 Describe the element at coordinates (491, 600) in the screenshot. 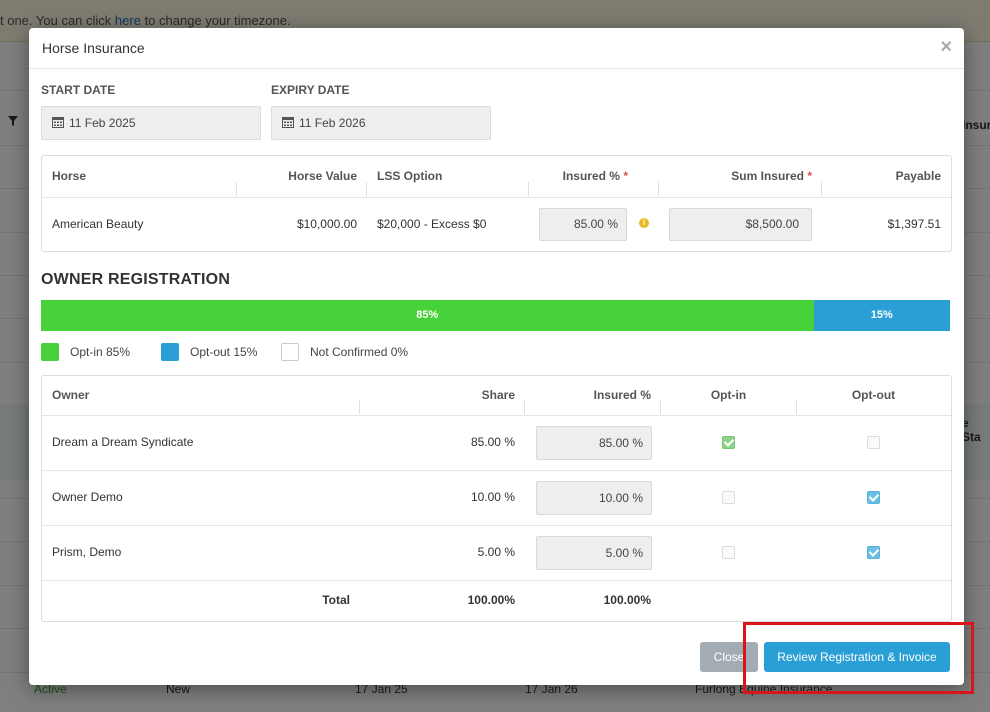

I see `total-share: 100.00%` at that location.